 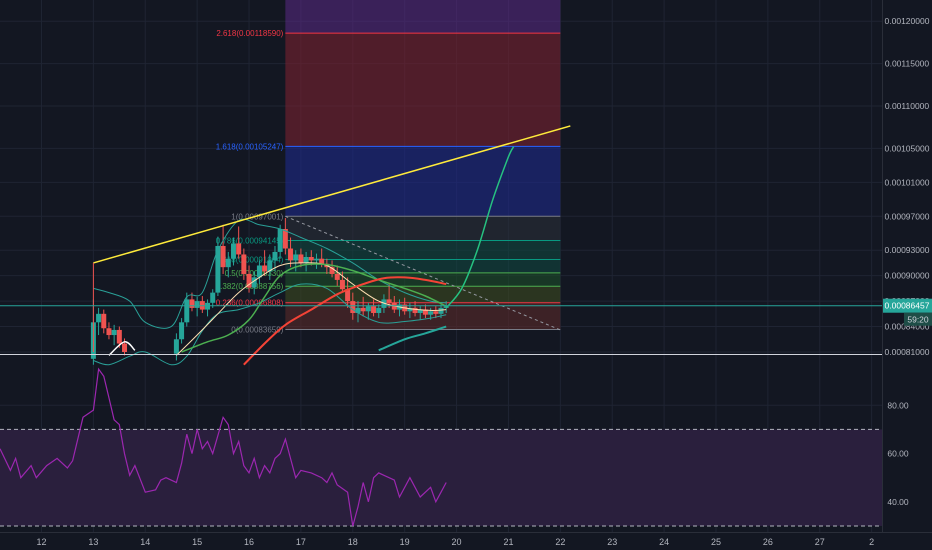 I want to click on ma-green-line, so click(x=314, y=308).